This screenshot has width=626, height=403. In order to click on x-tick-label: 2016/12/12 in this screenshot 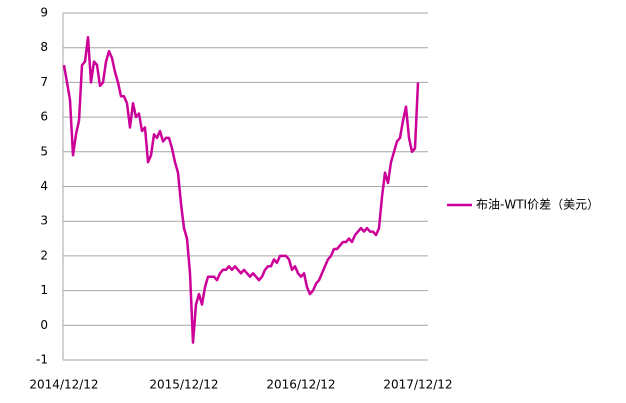, I will do `click(300, 385)`.